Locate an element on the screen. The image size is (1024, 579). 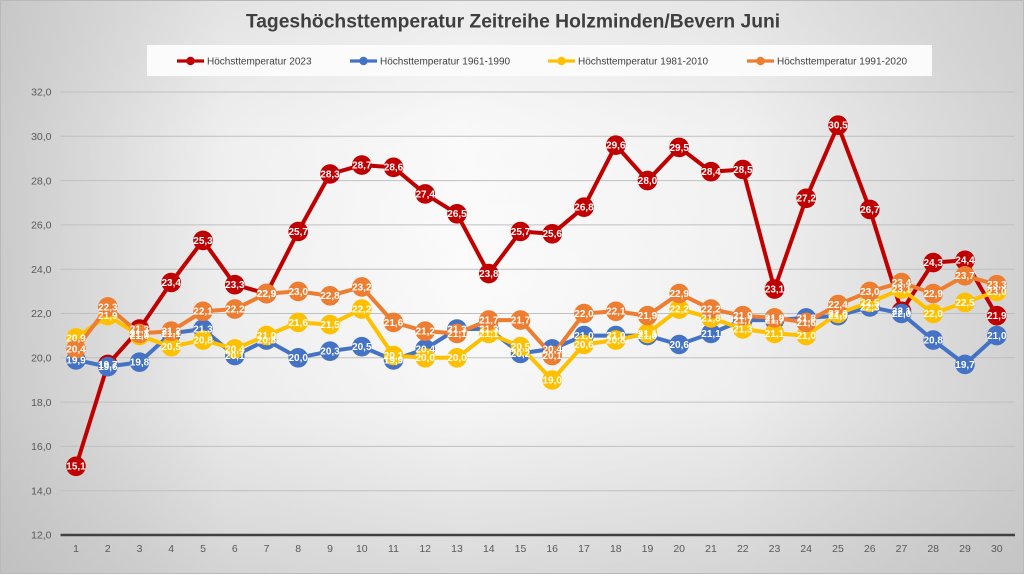
svg-text: 12 is located at coordinates (425, 549).